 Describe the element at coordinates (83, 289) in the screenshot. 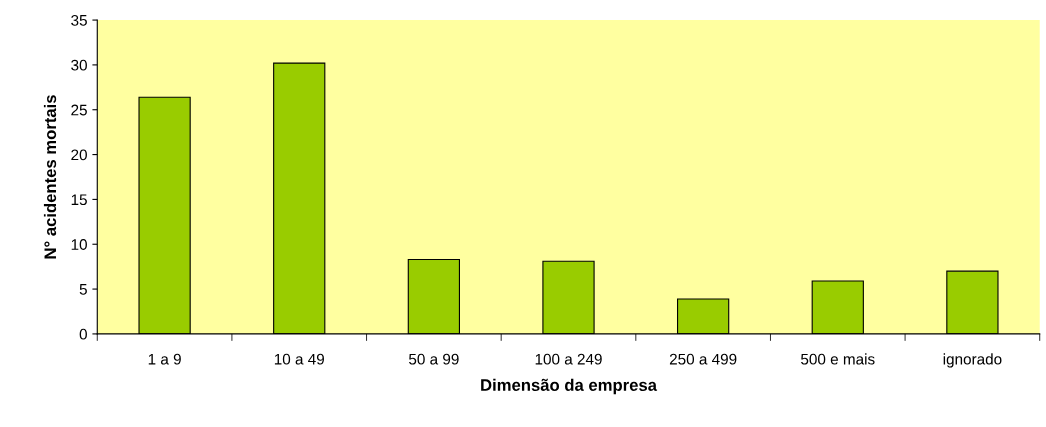

I see `y-tick-label: 5` at that location.